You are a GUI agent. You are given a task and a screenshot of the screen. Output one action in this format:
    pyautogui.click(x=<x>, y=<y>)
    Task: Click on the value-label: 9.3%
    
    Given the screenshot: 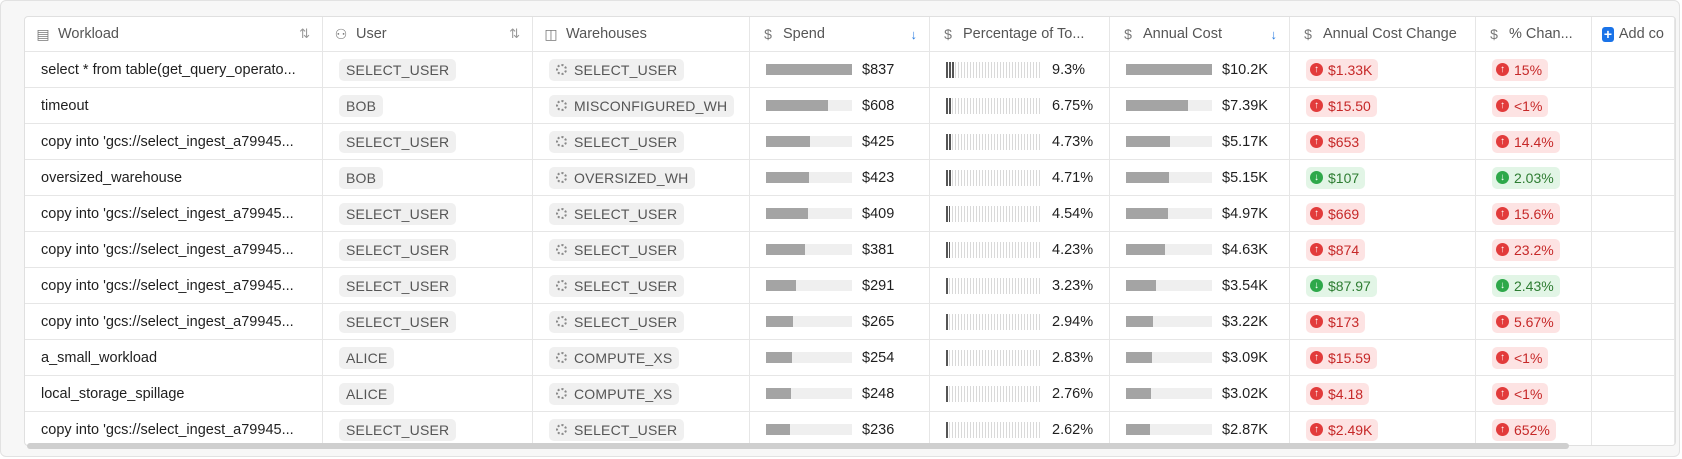 What is the action you would take?
    pyautogui.click(x=1069, y=69)
    